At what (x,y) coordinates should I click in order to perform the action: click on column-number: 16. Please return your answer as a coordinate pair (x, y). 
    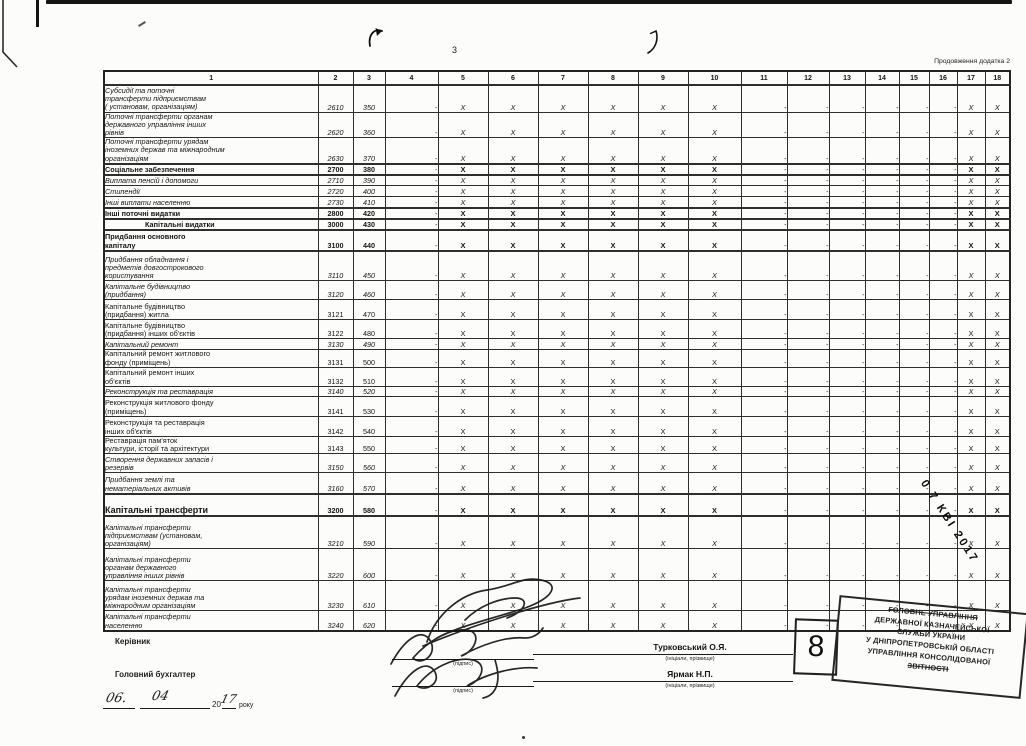
    Looking at the image, I should click on (943, 78).